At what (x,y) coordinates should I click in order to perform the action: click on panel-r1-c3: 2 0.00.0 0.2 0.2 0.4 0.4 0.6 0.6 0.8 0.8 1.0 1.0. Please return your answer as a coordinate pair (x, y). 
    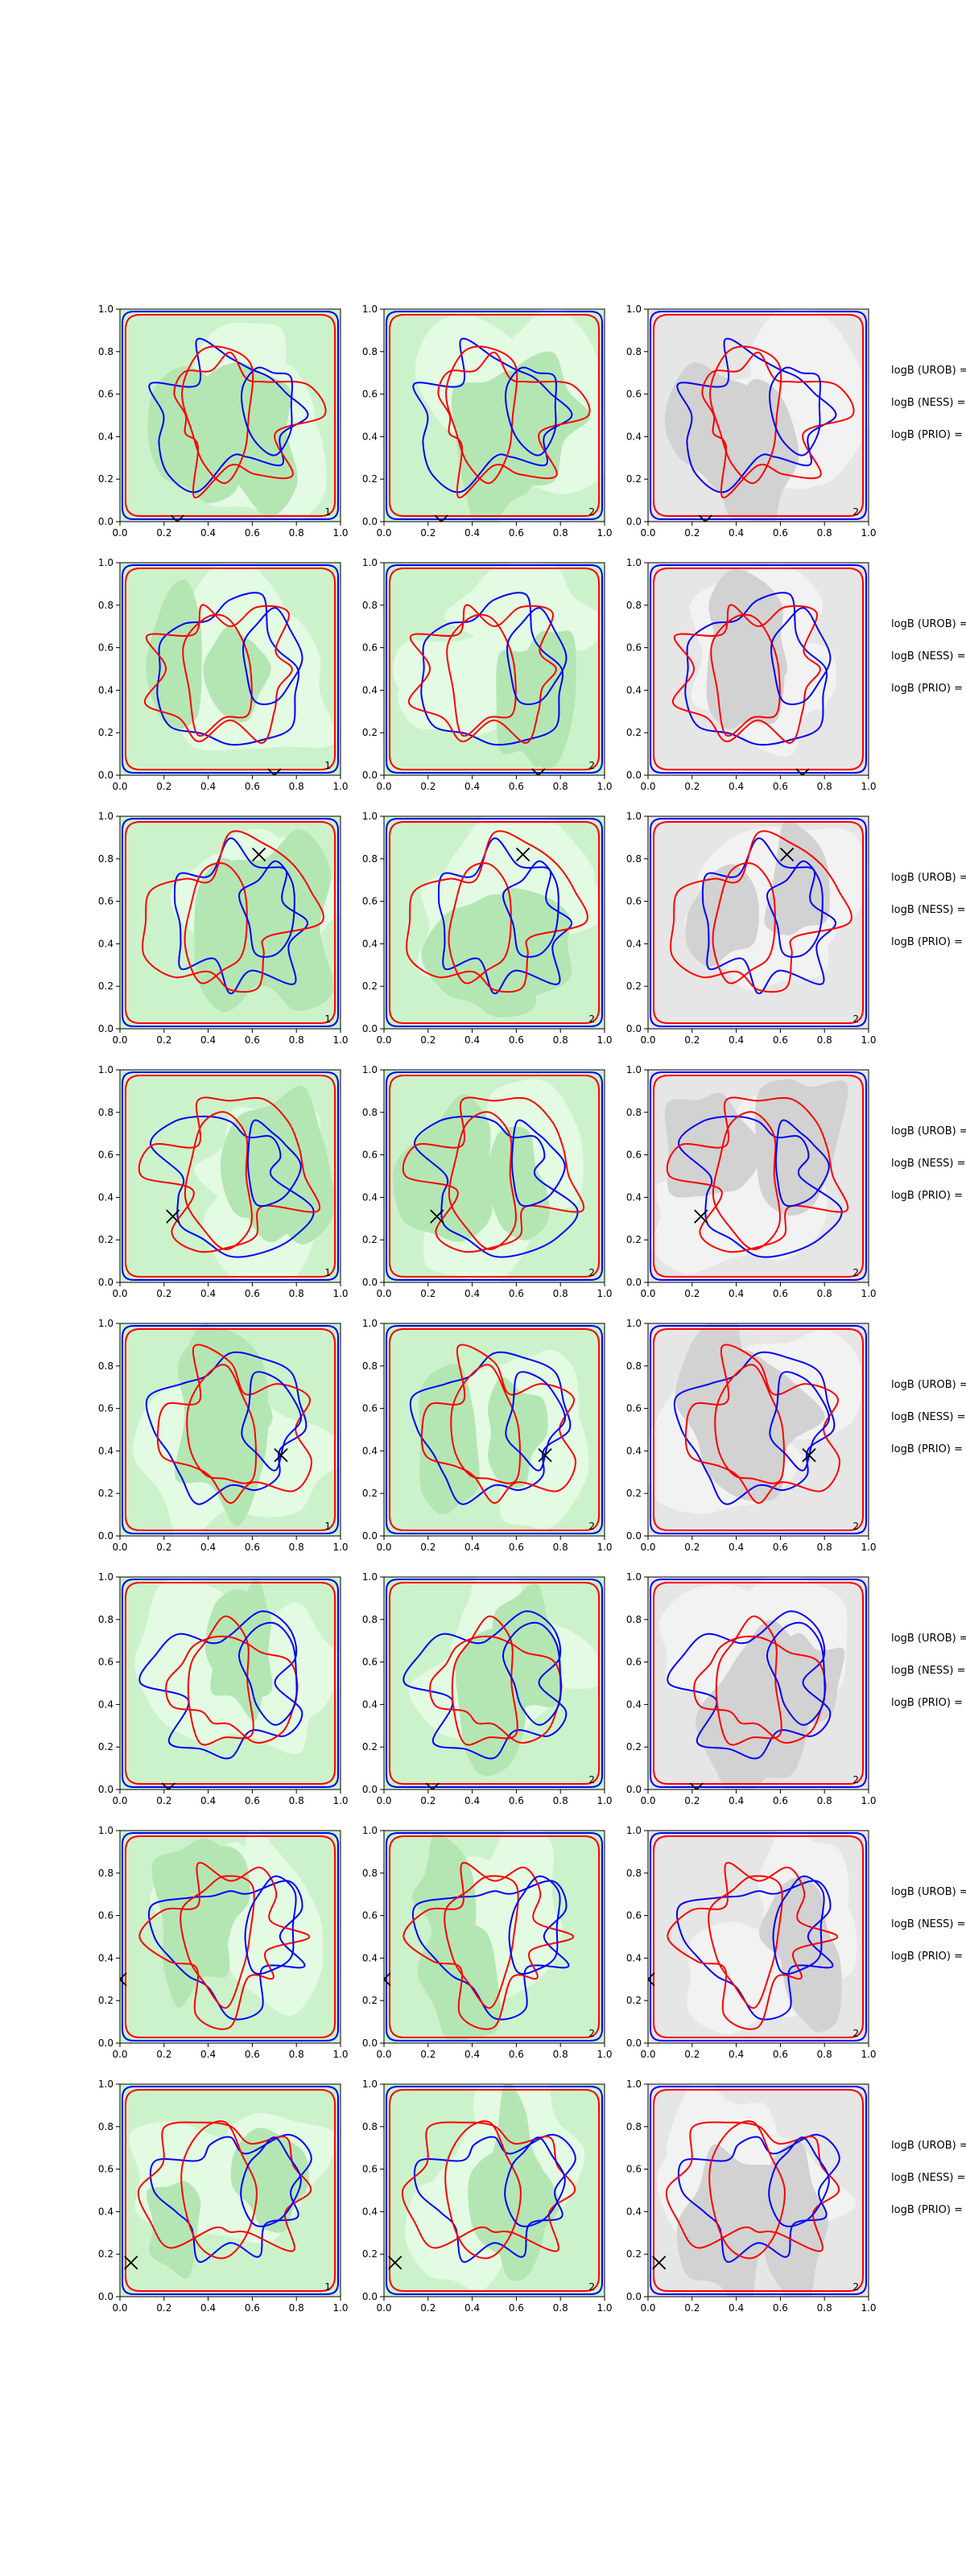
    Looking at the image, I should click on (751, 421).